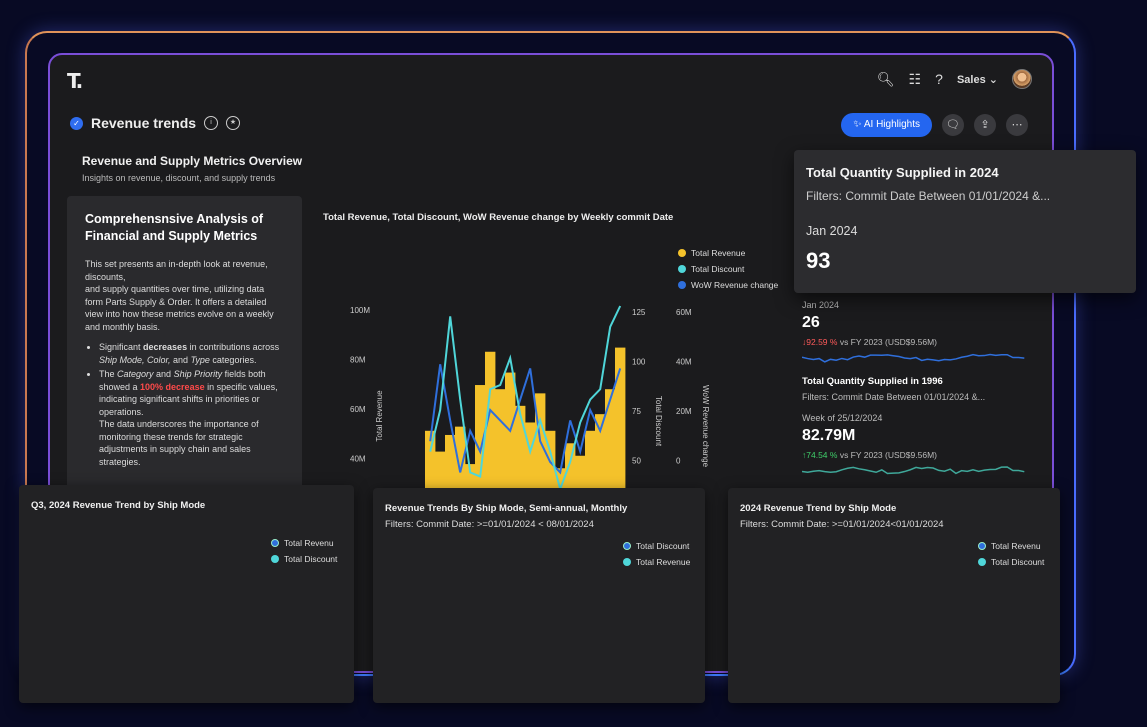 The width and height of the screenshot is (1147, 727). I want to click on y3-axis-label: WoW Revenue change, so click(705, 426).